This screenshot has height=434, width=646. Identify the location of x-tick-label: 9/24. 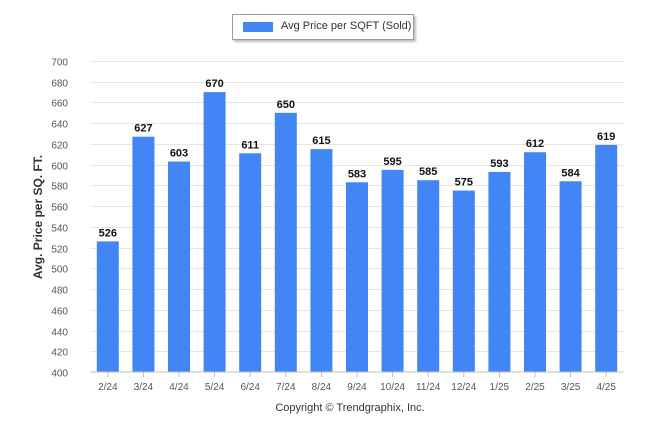
(357, 387).